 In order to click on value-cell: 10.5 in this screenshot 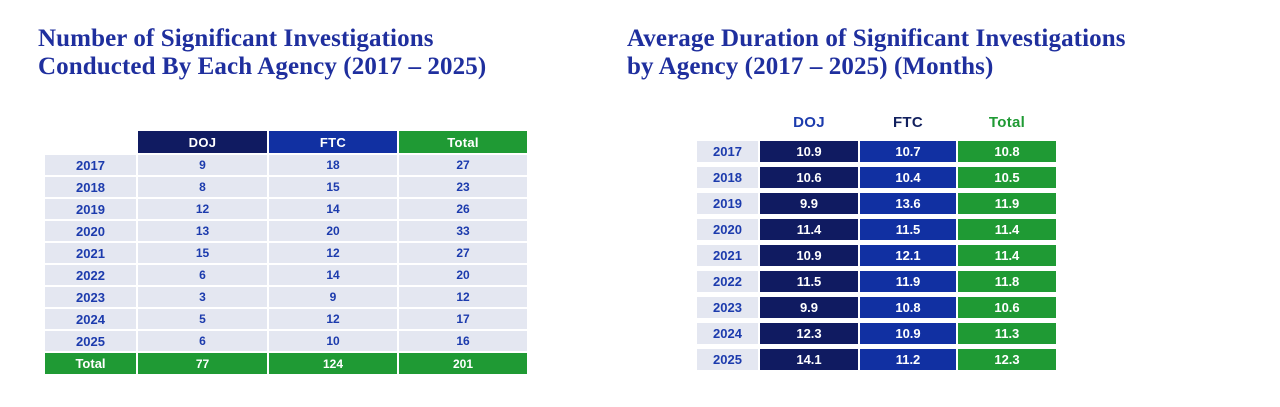, I will do `click(1007, 177)`.